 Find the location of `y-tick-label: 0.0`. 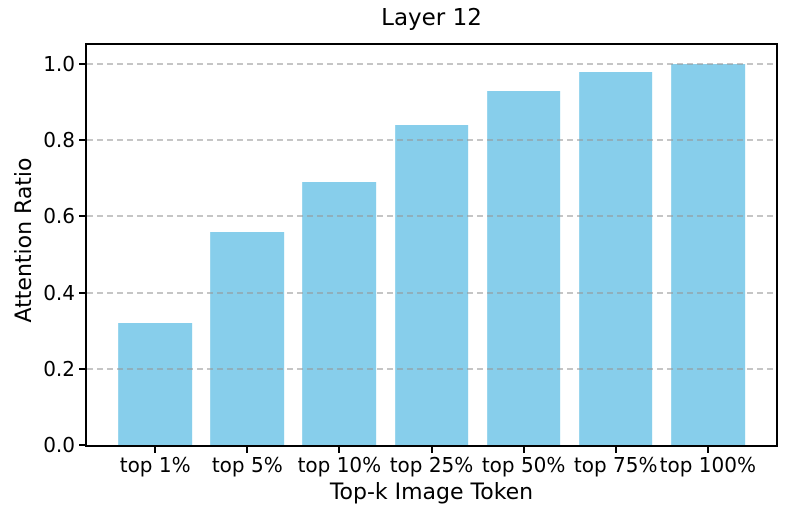

y-tick-label: 0.0 is located at coordinates (59, 445).